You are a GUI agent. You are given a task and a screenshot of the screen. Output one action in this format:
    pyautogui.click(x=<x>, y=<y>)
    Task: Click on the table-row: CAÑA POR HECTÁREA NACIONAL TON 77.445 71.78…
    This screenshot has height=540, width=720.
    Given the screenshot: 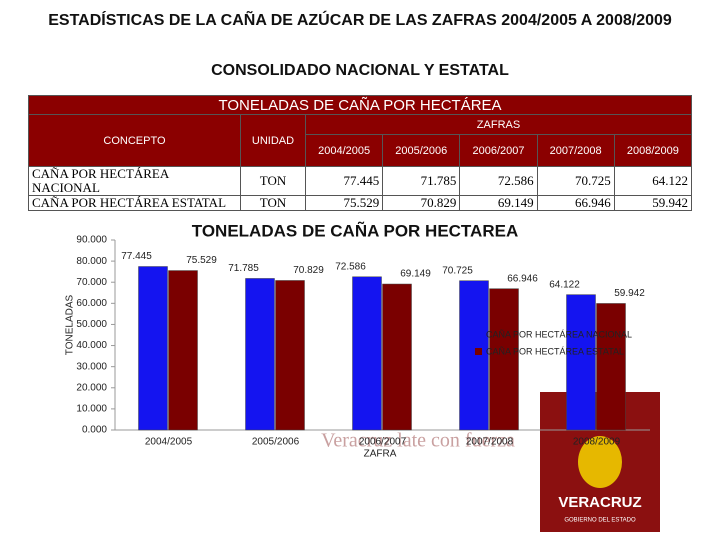 What is the action you would take?
    pyautogui.click(x=360, y=181)
    